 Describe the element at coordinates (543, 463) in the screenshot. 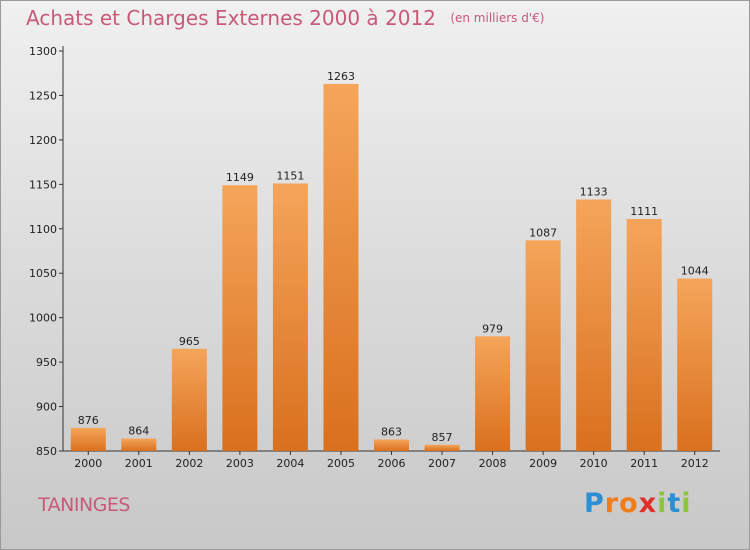

I see `x-tick-label: 2009` at that location.